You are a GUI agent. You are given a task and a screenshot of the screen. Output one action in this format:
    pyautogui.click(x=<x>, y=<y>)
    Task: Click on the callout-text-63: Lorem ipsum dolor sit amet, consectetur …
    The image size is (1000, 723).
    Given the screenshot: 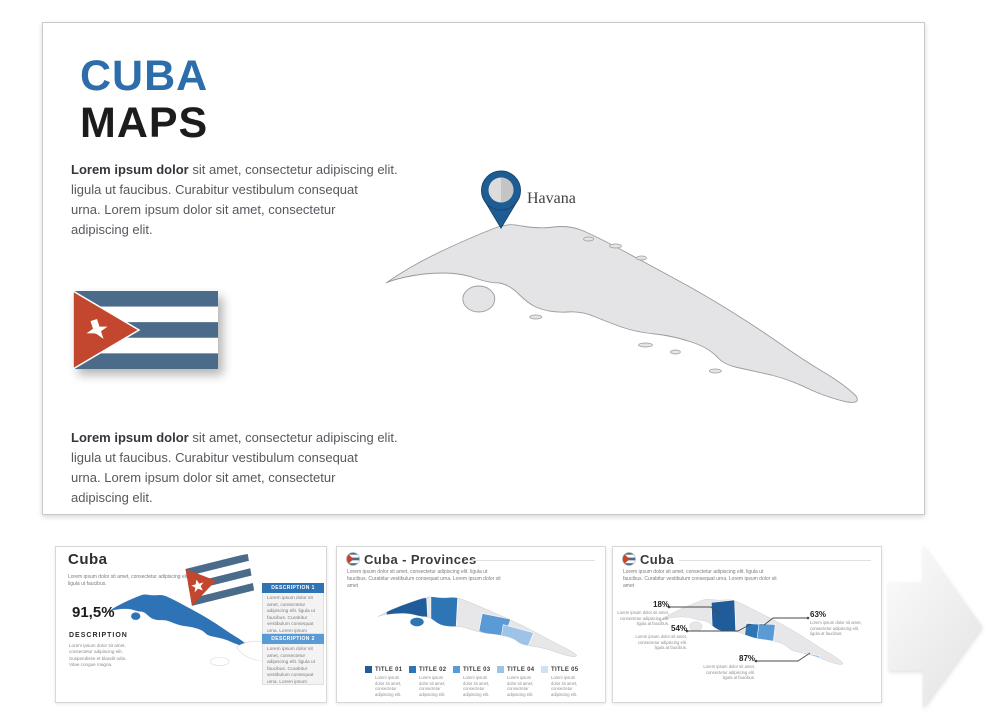 What is the action you would take?
    pyautogui.click(x=836, y=628)
    